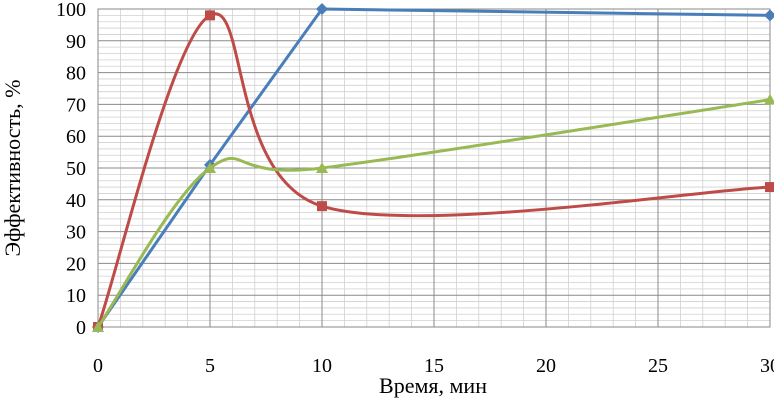 This screenshot has width=774, height=402. What do you see at coordinates (76, 137) in the screenshot?
I see `y-tick-label: 60` at bounding box center [76, 137].